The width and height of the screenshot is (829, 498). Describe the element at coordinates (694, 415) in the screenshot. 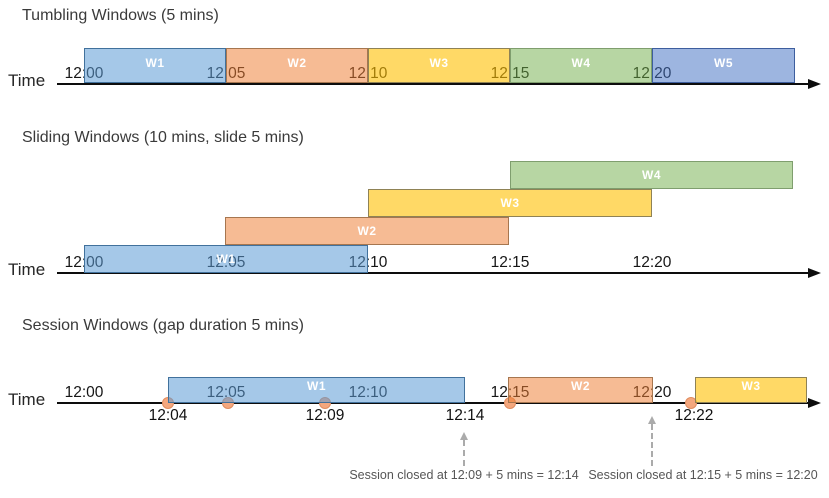

I see `event-time-label: 12:22` at that location.